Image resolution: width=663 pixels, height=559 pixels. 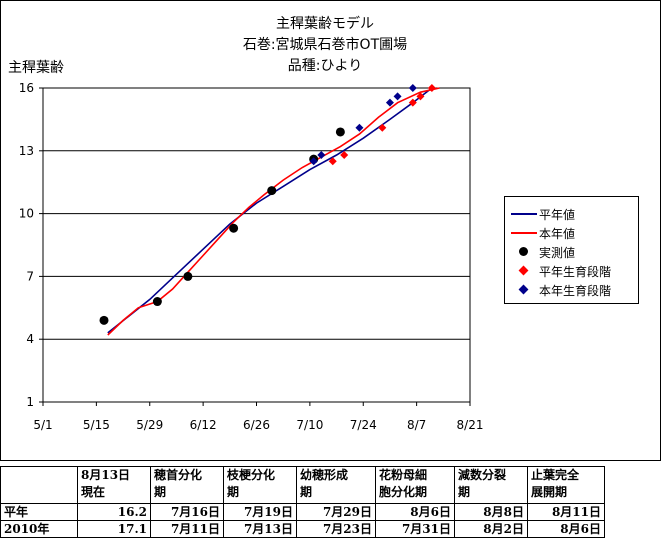 I want to click on legend: 平年値本年値実測値平年生育段階 本年生育段階, so click(x=571, y=250).